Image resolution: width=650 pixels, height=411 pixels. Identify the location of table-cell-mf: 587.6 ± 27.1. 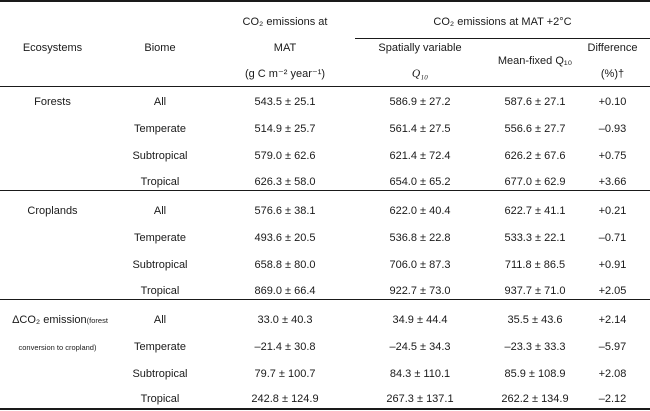
(535, 102).